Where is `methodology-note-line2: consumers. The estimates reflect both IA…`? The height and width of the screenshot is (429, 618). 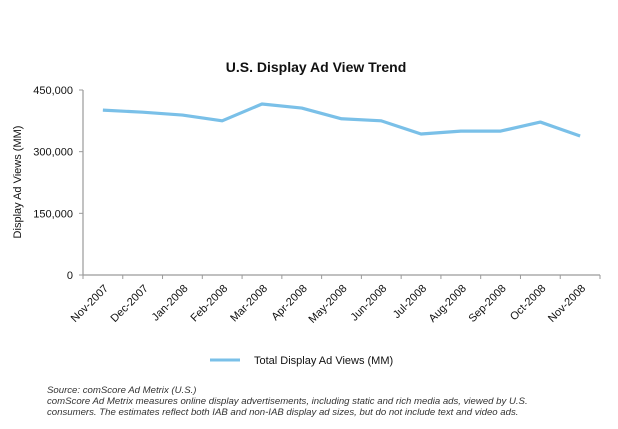
methodology-note-line2: consumers. The estimates reflect both IA… is located at coordinates (283, 412).